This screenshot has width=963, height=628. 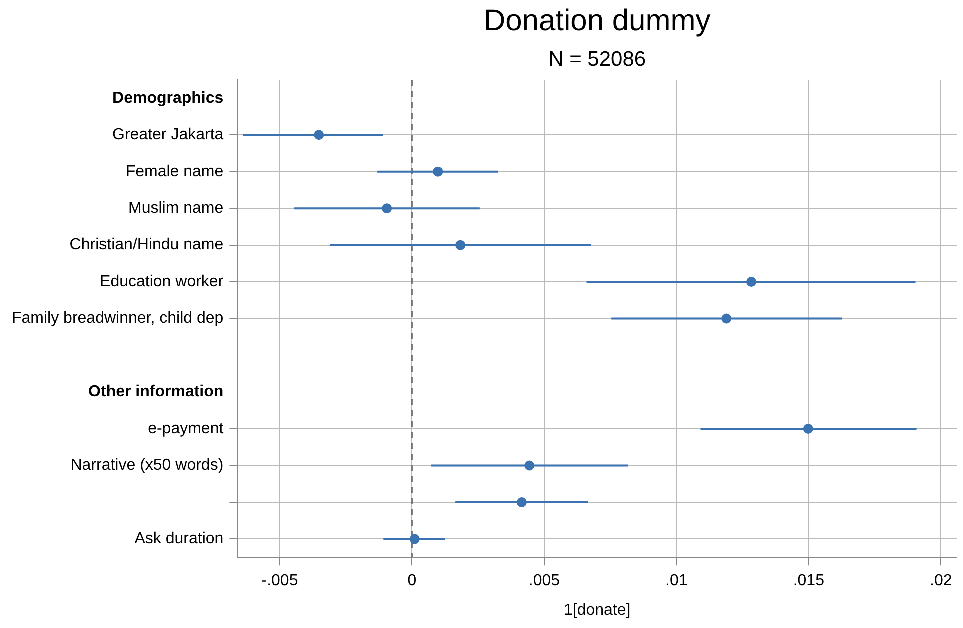 What do you see at coordinates (544, 581) in the screenshot?
I see `x-tick-label: .005` at bounding box center [544, 581].